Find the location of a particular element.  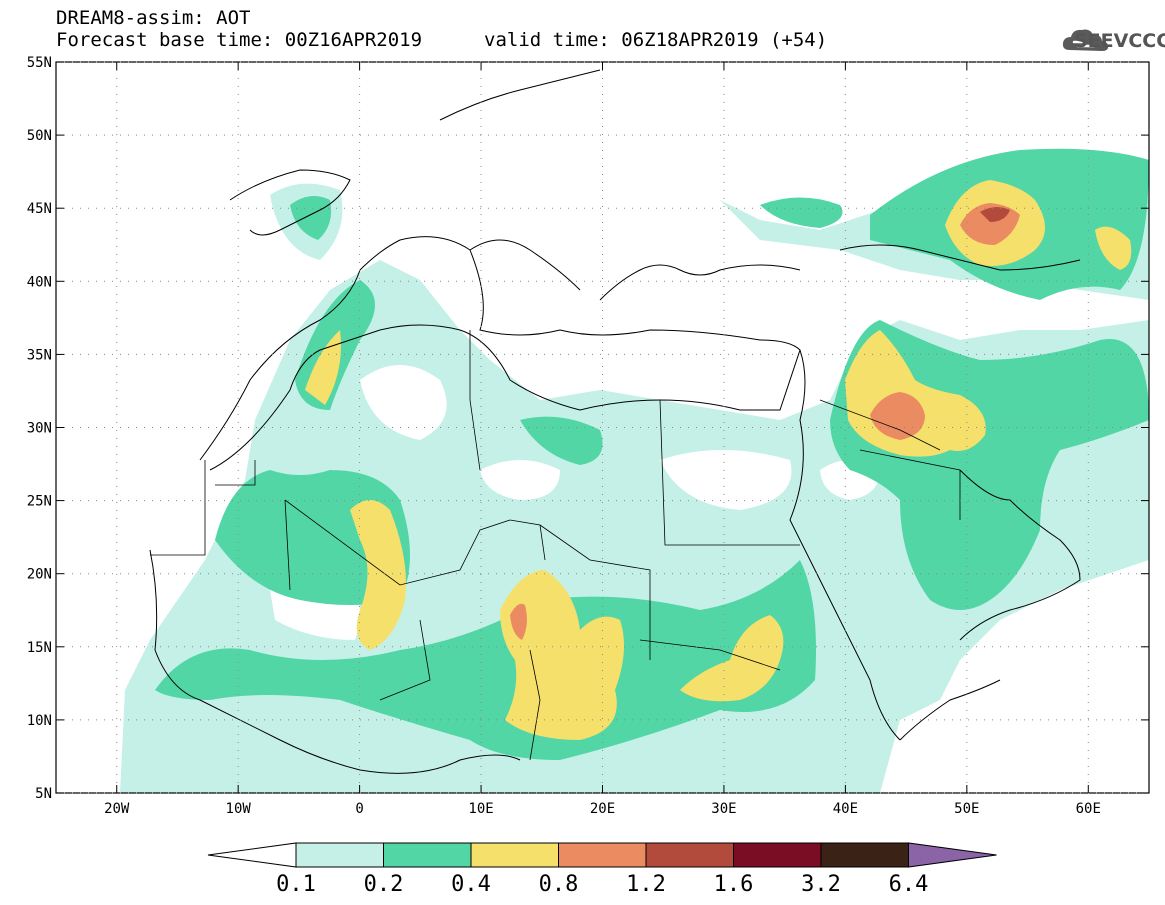

lat-label: 40N is located at coordinates (39, 282).